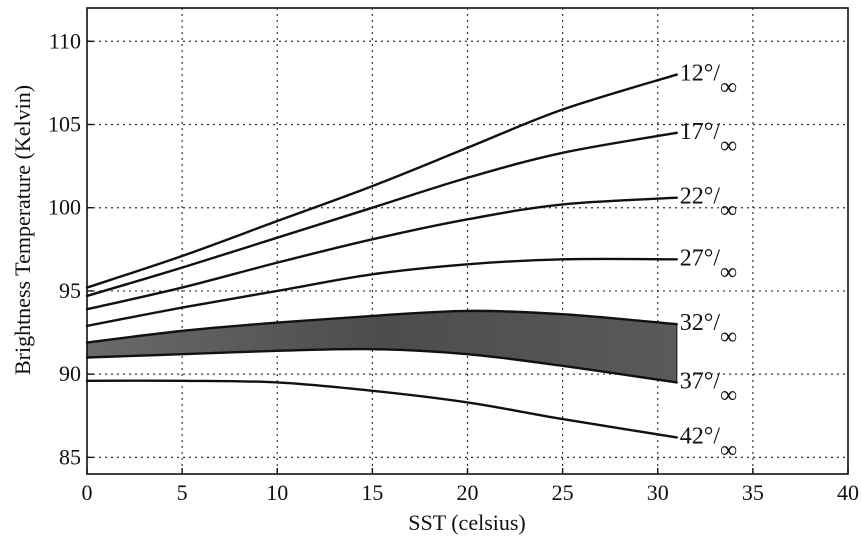  What do you see at coordinates (64, 207) in the screenshot?
I see `y-tick-label: 100` at bounding box center [64, 207].